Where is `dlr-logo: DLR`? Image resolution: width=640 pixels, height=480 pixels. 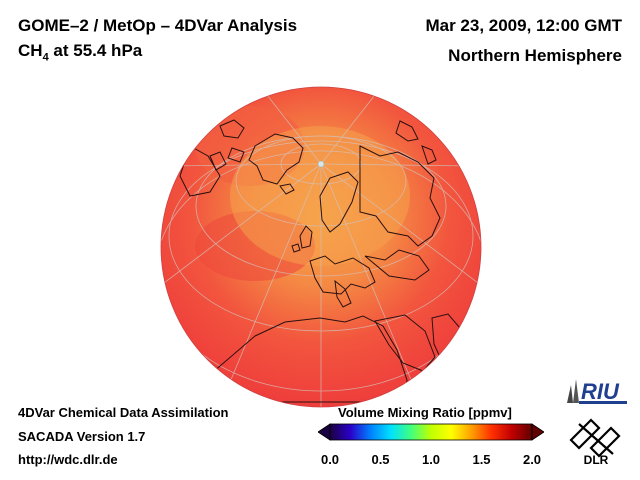 dlr-logo: DLR is located at coordinates (595, 442).